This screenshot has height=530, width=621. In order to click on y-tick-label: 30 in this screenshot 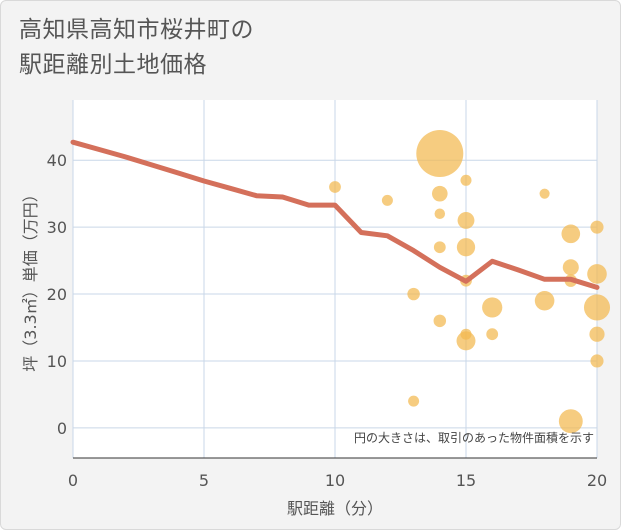, I will do `click(57, 227)`.